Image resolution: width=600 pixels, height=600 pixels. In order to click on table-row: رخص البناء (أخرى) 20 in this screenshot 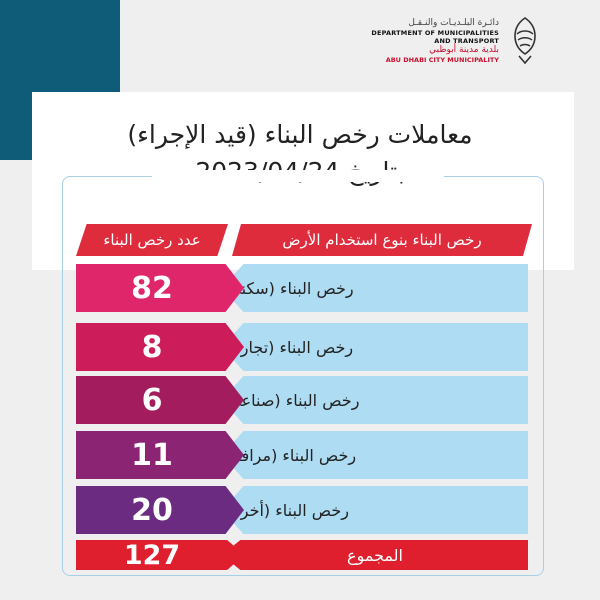, I will do `click(302, 510)`.